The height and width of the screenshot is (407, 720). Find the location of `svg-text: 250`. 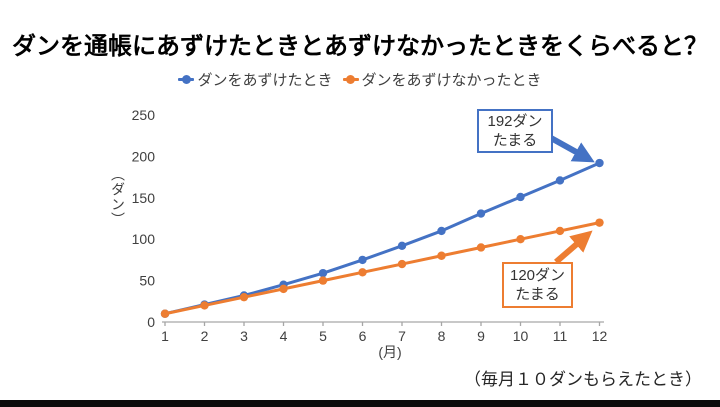

svg-text: 250 is located at coordinates (144, 115).